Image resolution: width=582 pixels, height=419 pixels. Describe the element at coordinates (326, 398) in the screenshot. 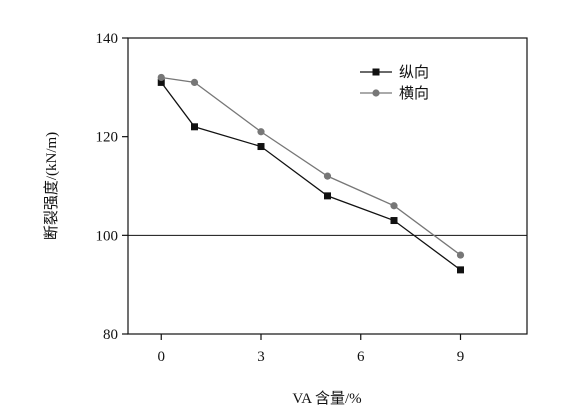

I see `x-axis-title: VA 含量/%` at that location.